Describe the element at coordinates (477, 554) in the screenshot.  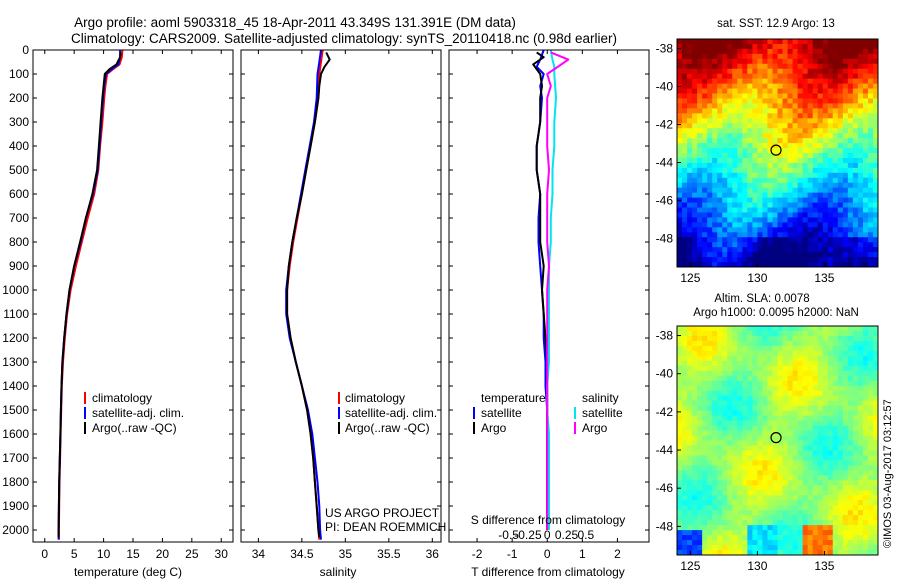
I see `x-tick-label: -2` at that location.